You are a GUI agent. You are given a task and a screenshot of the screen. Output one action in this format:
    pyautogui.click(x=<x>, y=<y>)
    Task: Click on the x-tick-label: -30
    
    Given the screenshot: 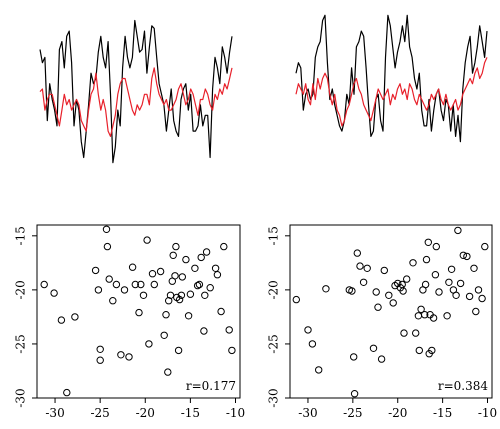 What is the action you would take?
    pyautogui.click(x=307, y=413)
    